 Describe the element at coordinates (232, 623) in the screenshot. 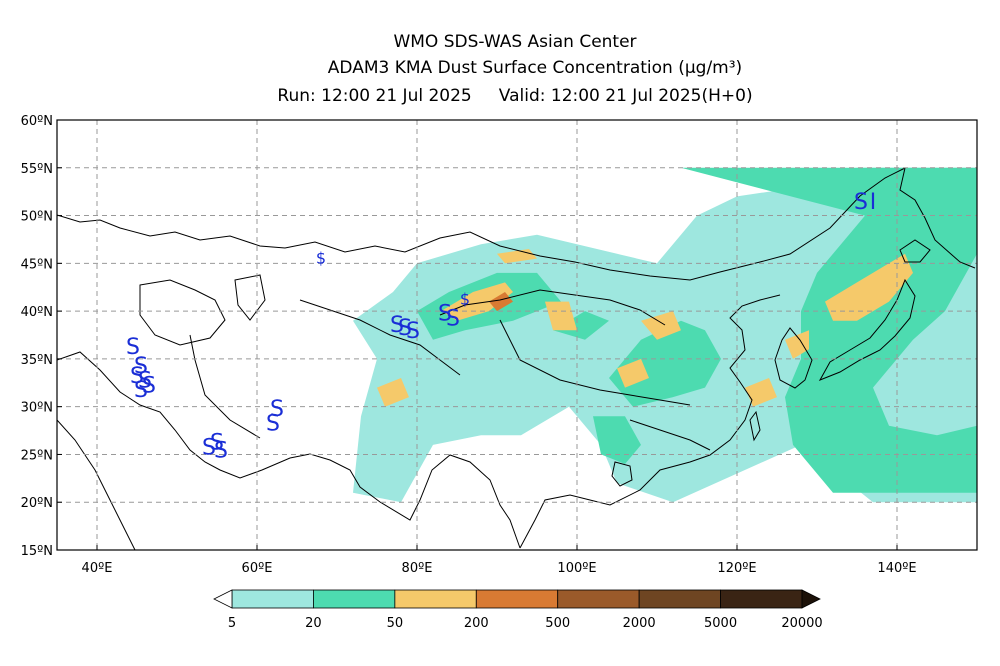

I see `colorbar-level-label: 5` at that location.